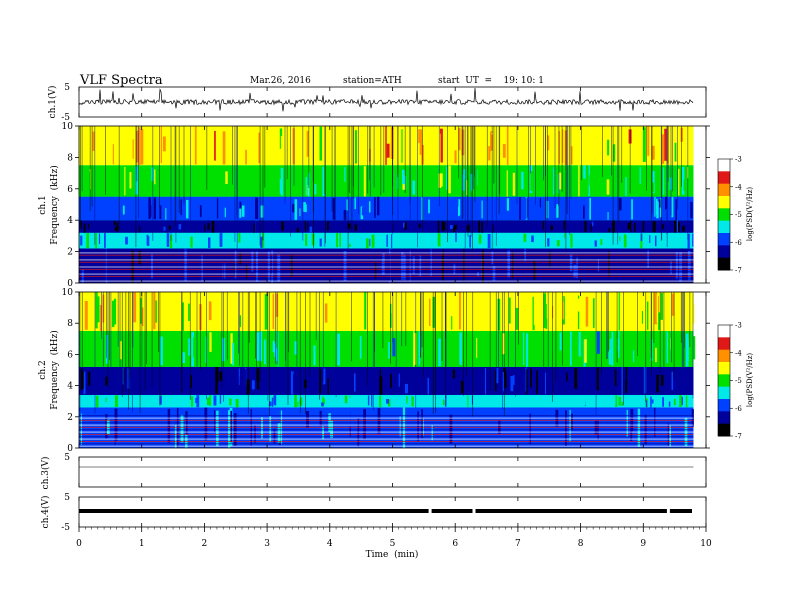 The height and width of the screenshot is (612, 792). Describe the element at coordinates (205, 544) in the screenshot. I see `xtick-label: 2` at that location.